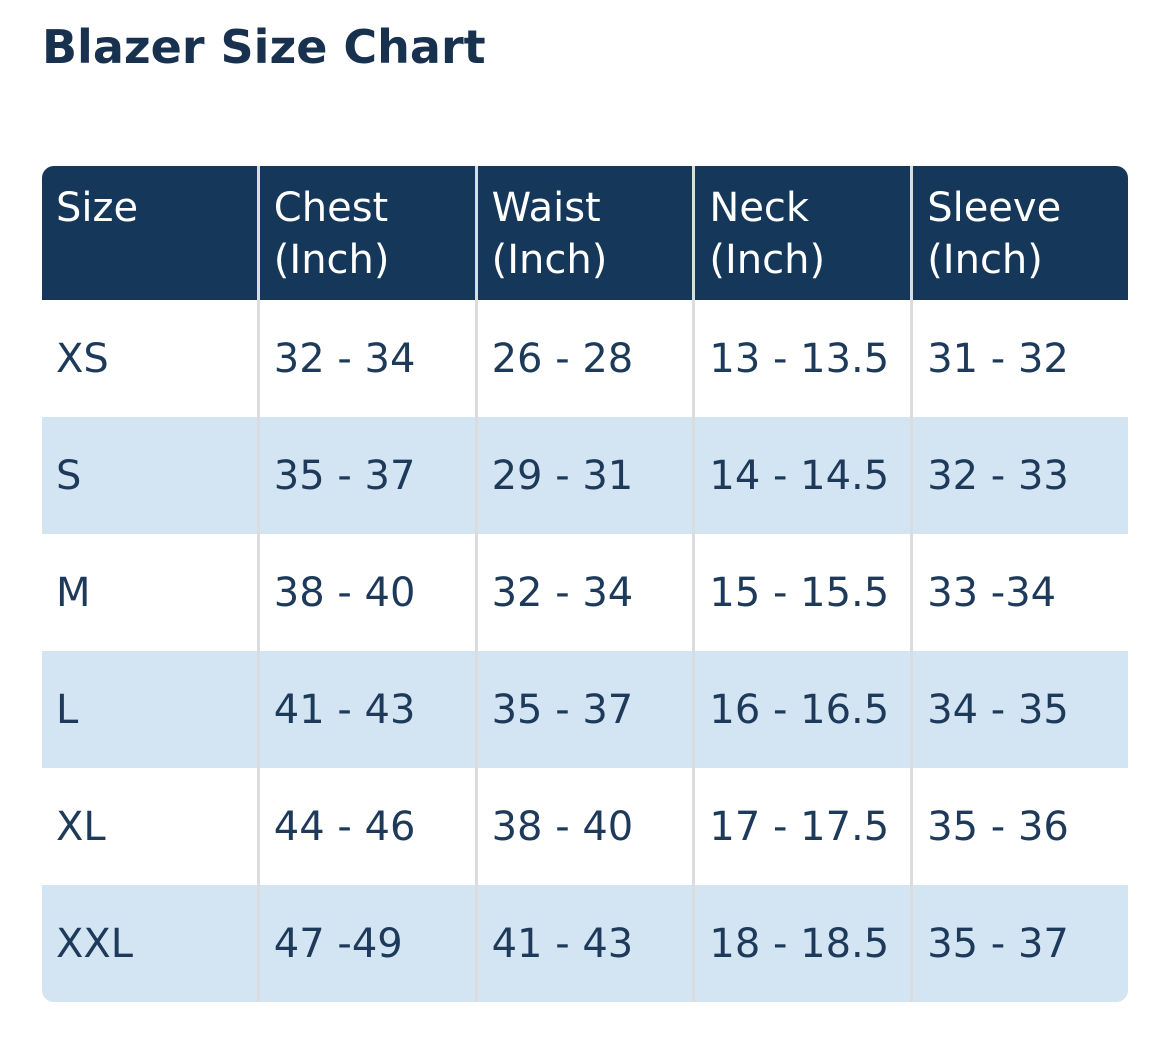 Image resolution: width=1170 pixels, height=1054 pixels. What do you see at coordinates (1020, 592) in the screenshot?
I see `table-cell: 33 -34` at bounding box center [1020, 592].